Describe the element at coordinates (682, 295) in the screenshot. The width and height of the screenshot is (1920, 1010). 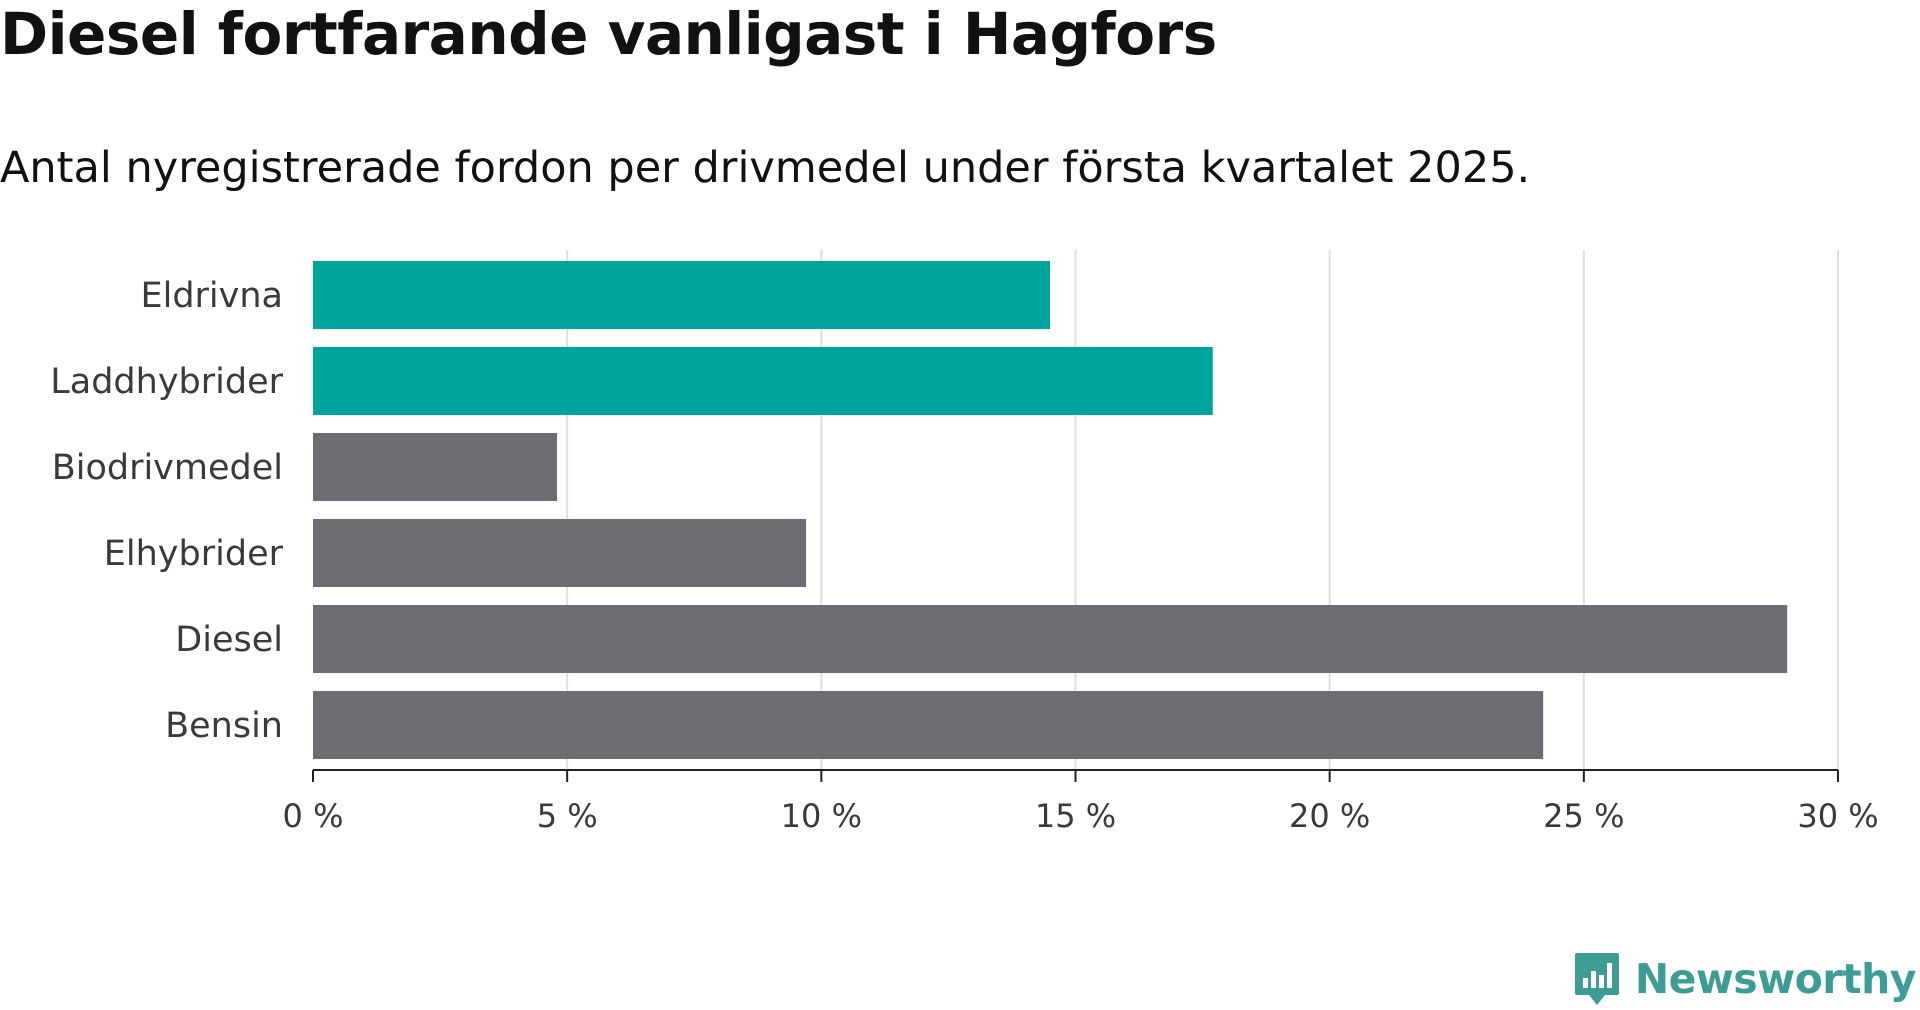
I see `bar-eldrivna` at that location.